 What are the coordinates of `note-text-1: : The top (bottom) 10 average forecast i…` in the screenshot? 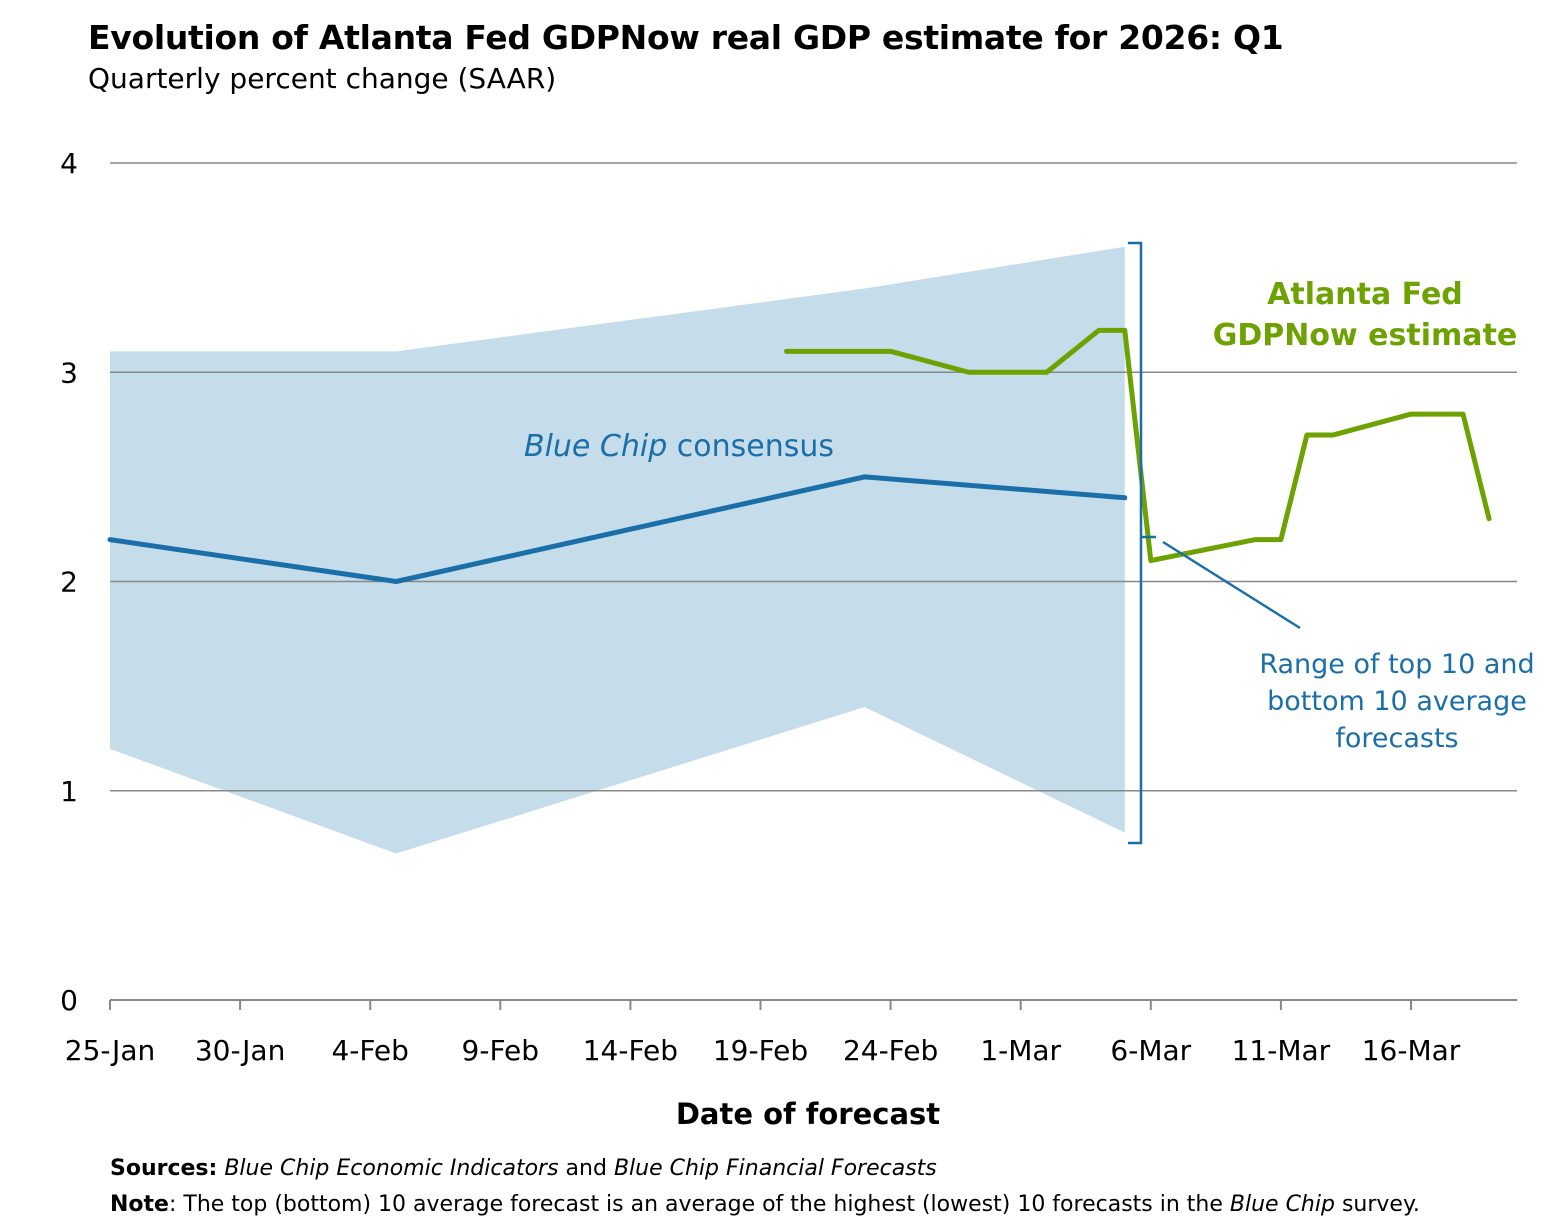 It's located at (699, 1204).